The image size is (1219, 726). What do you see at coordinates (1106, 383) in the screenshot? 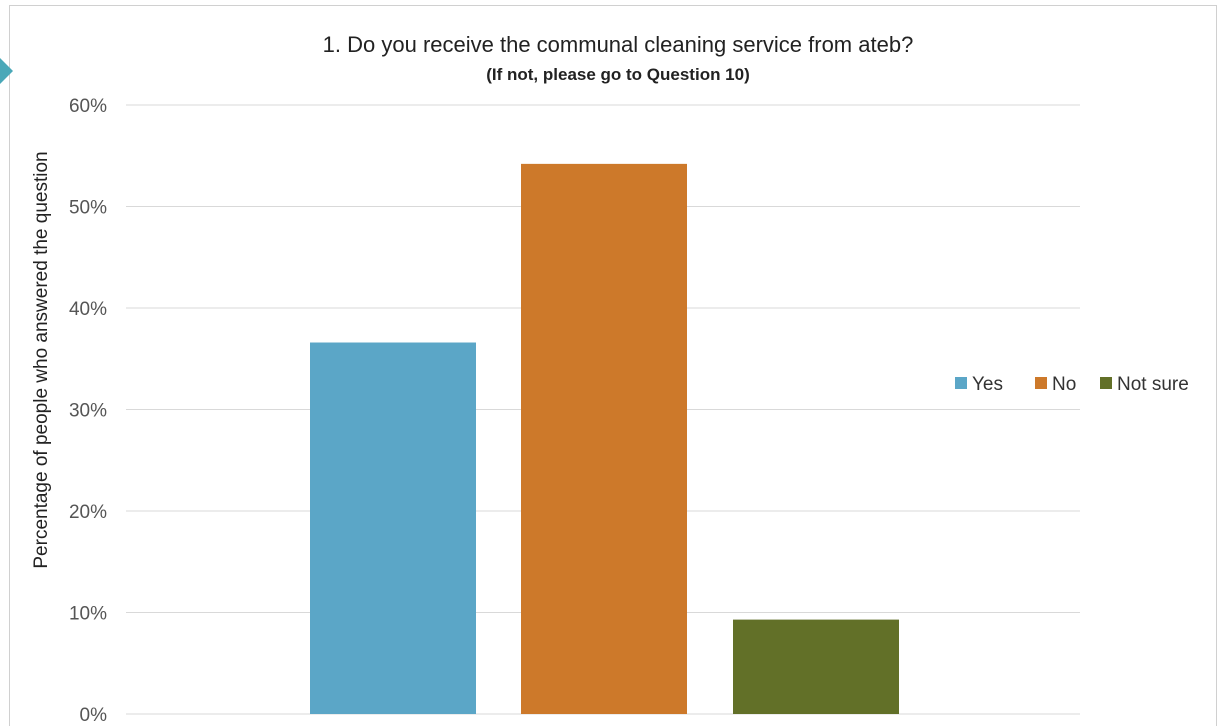
I see `legend-swatch-not-sure` at bounding box center [1106, 383].